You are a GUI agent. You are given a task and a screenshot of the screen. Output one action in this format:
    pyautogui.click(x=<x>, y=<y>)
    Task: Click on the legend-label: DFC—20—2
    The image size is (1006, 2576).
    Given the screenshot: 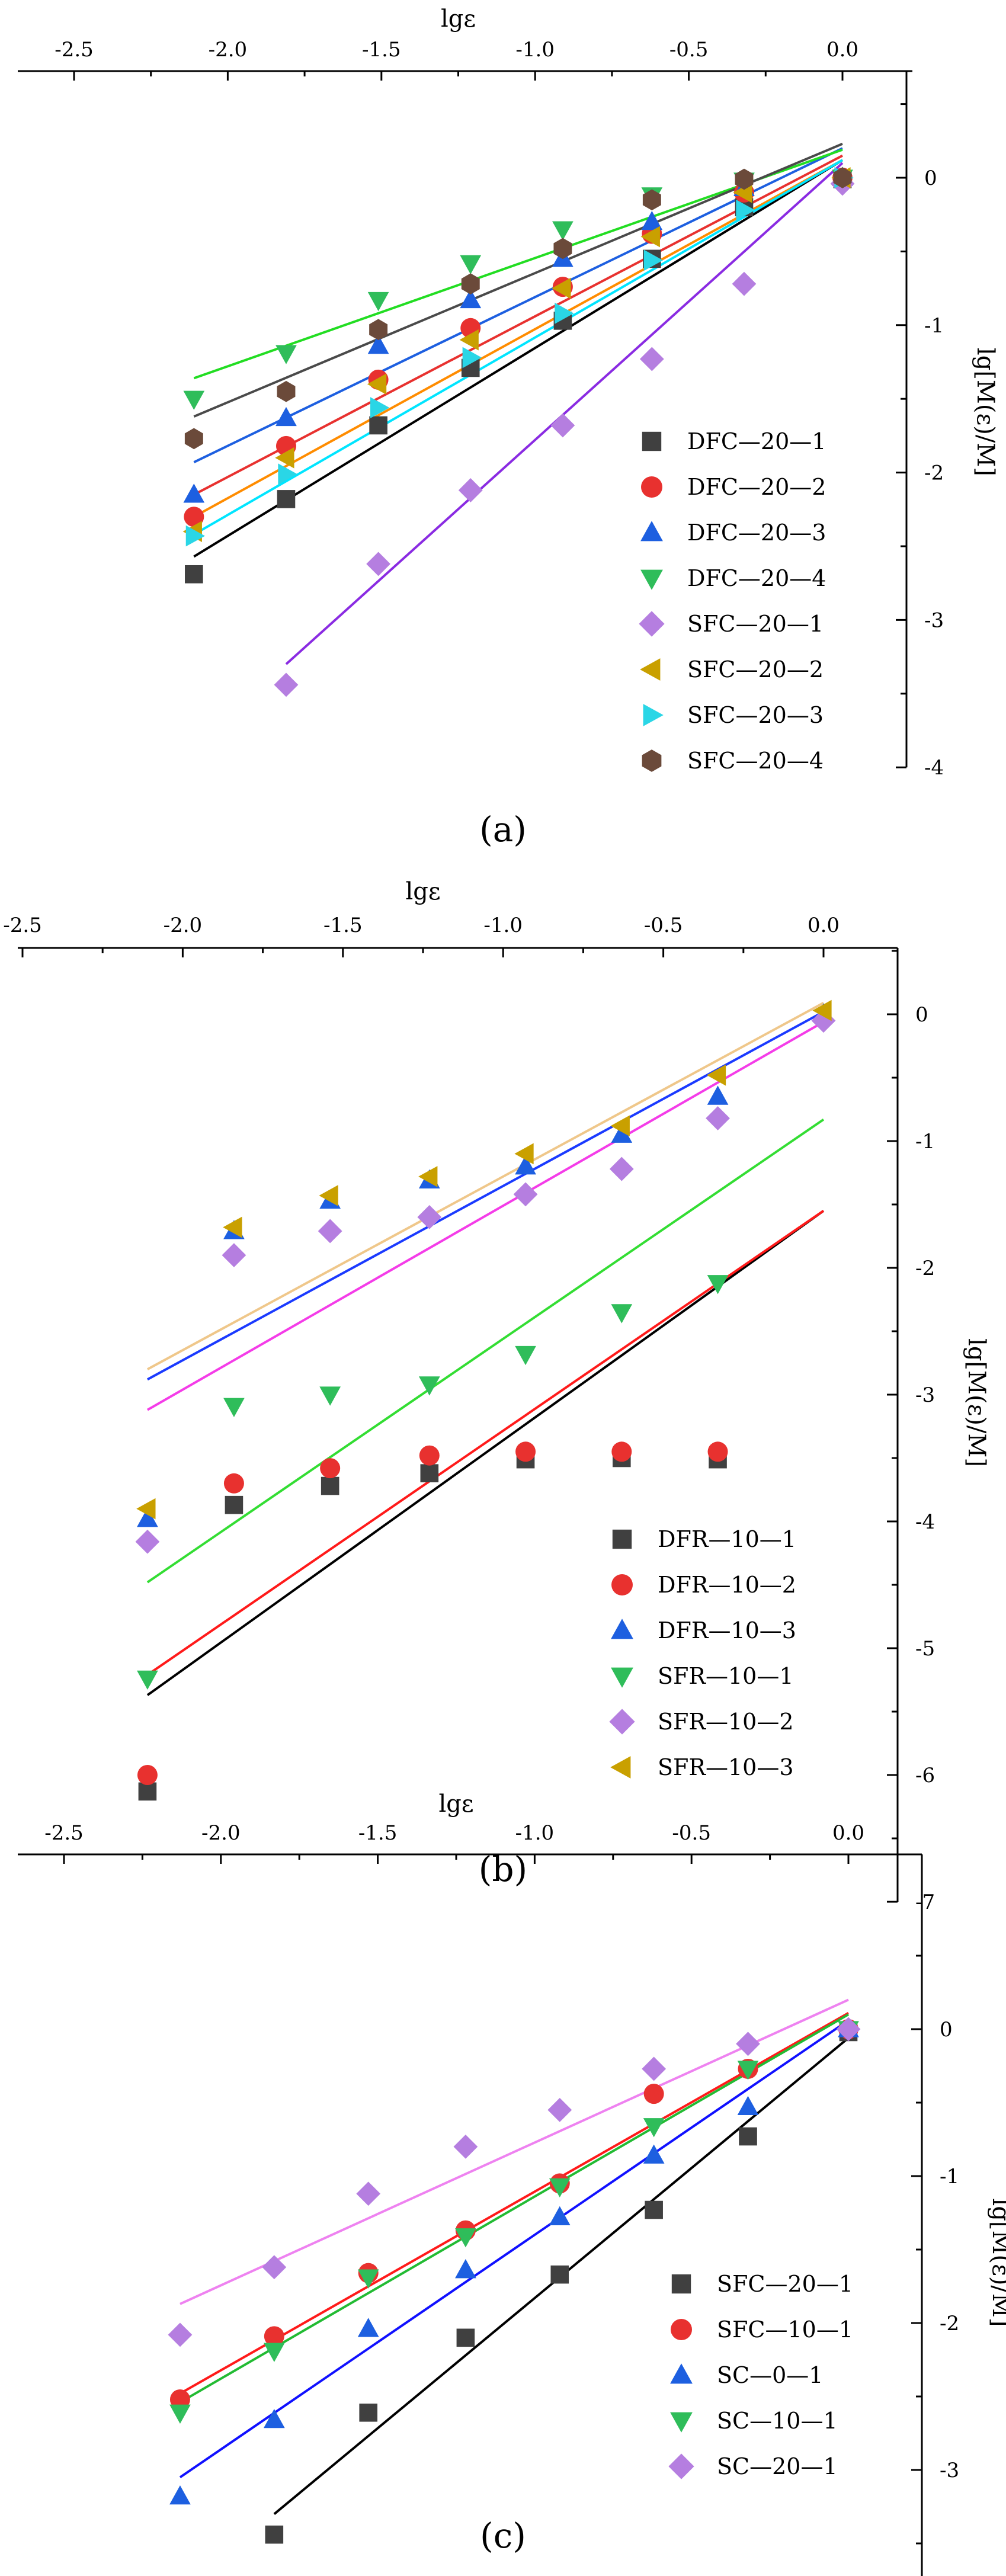 What is the action you would take?
    pyautogui.click(x=756, y=487)
    